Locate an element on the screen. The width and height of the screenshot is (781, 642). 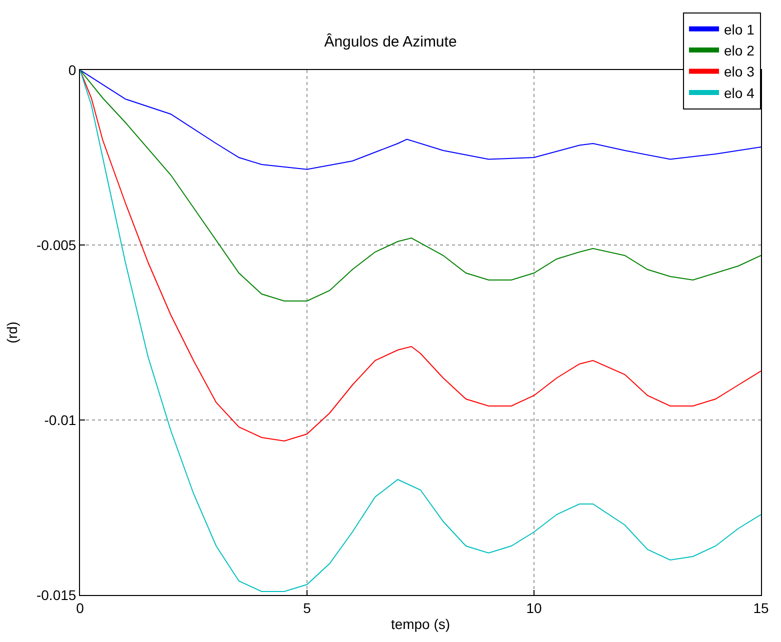
x-tick-label: 5 is located at coordinates (307, 608).